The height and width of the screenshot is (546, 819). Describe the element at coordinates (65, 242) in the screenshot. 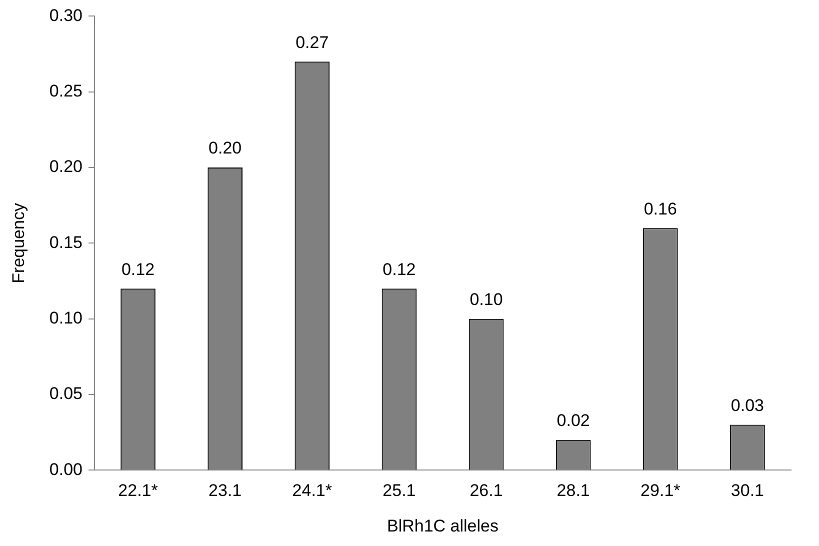

I see `y-tick-label: 0.15` at that location.